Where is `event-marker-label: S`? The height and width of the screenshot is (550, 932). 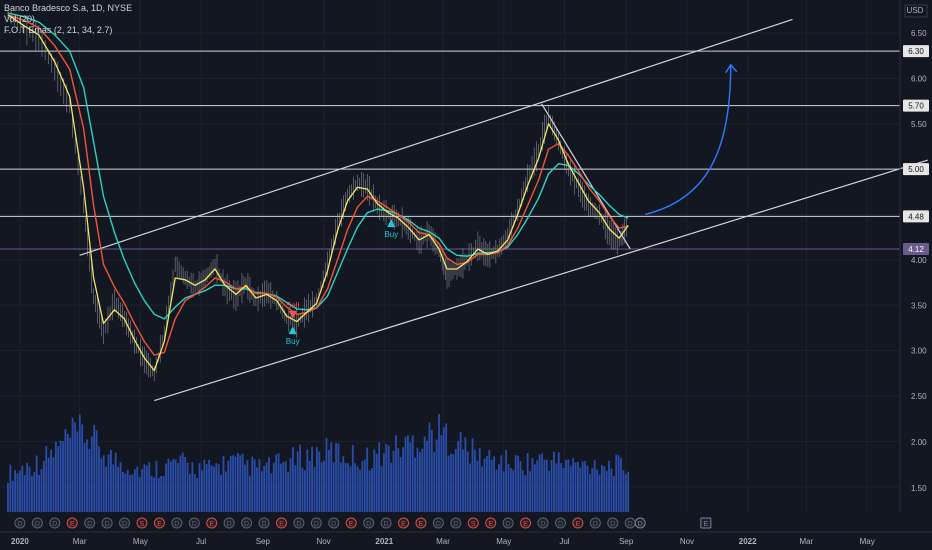 event-marker-label: S is located at coordinates (142, 524).